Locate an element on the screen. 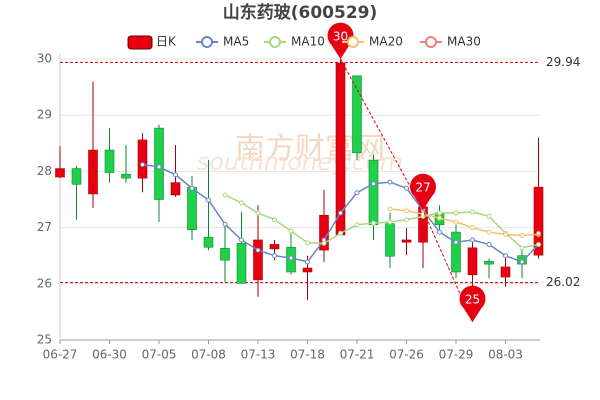 The image size is (600, 400). x-tick-label: 07-05 is located at coordinates (159, 355).